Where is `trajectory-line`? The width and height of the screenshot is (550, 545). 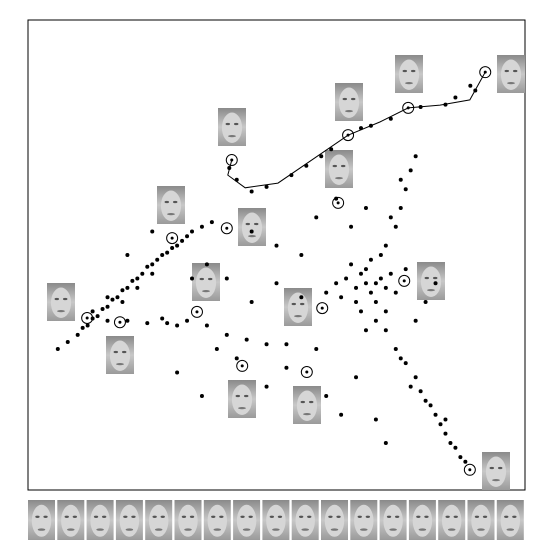 trajectory-line is located at coordinates (356, 130).